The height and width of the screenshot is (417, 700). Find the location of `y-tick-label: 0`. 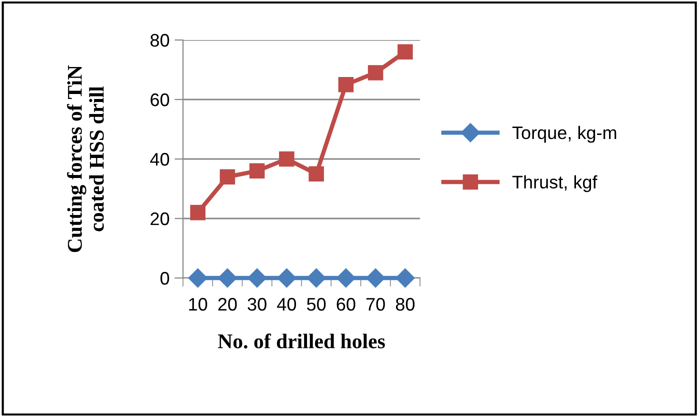

y-tick-label: 0 is located at coordinates (165, 278).